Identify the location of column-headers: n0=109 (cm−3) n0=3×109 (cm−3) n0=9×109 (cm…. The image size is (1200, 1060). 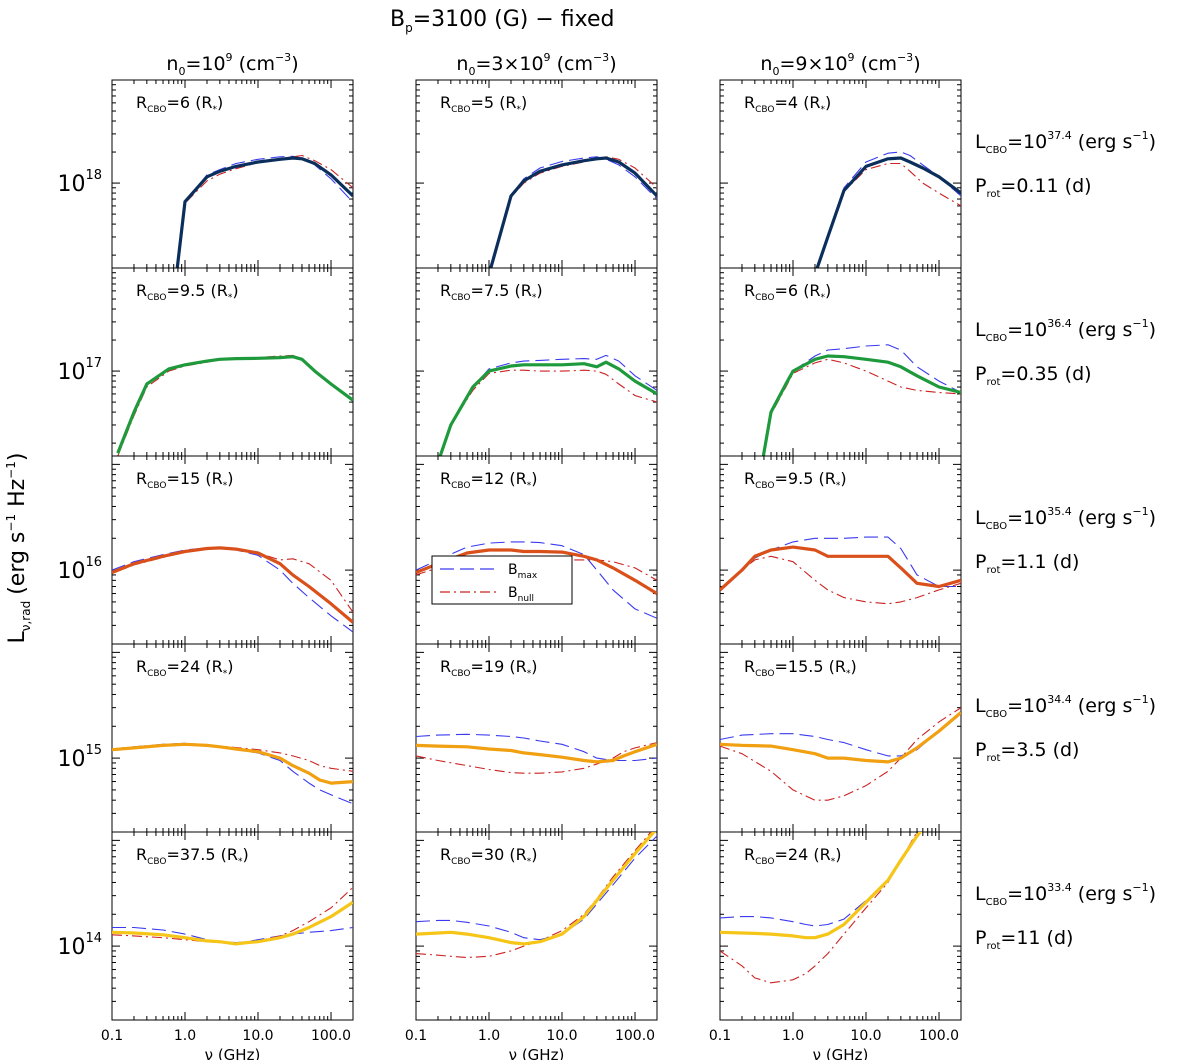
(543, 64).